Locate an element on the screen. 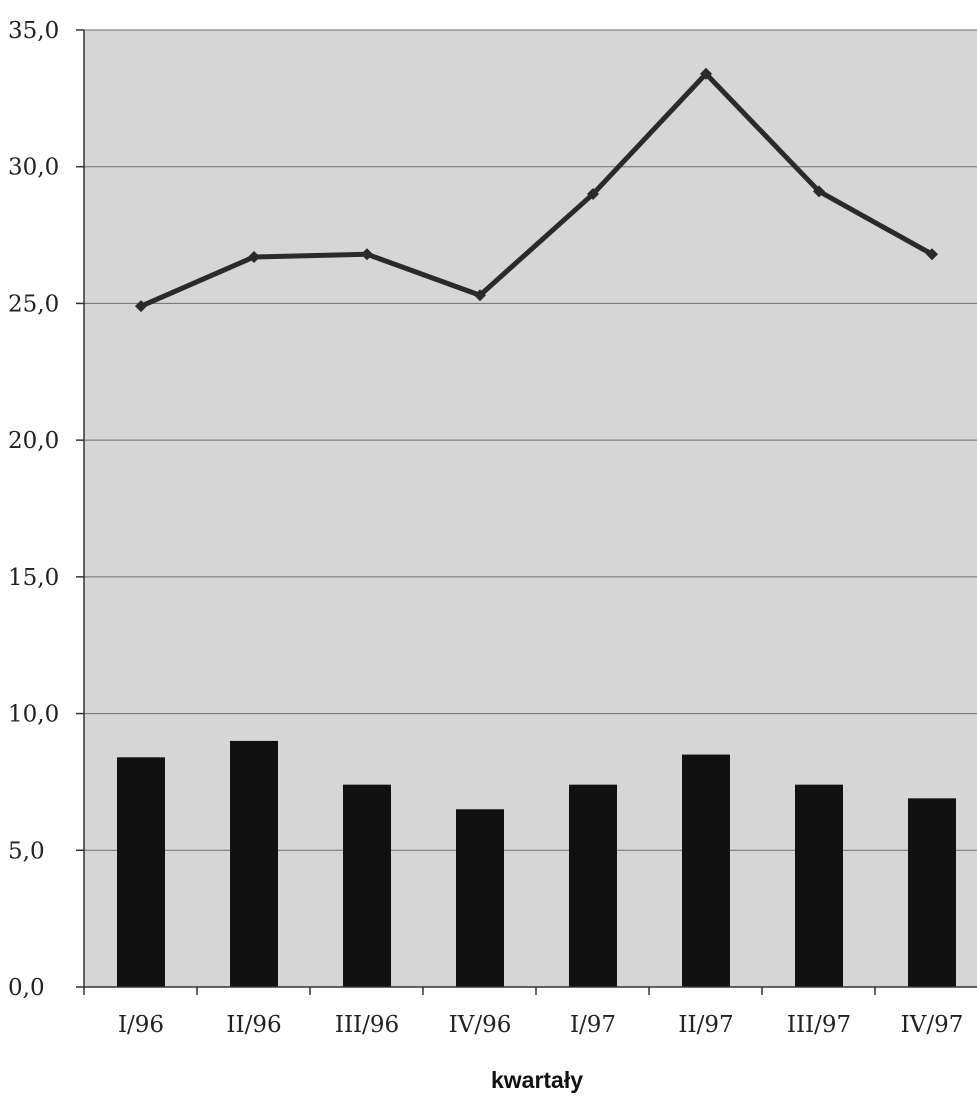 The image size is (977, 1101). x-tick-label: II/96 is located at coordinates (253, 1025).